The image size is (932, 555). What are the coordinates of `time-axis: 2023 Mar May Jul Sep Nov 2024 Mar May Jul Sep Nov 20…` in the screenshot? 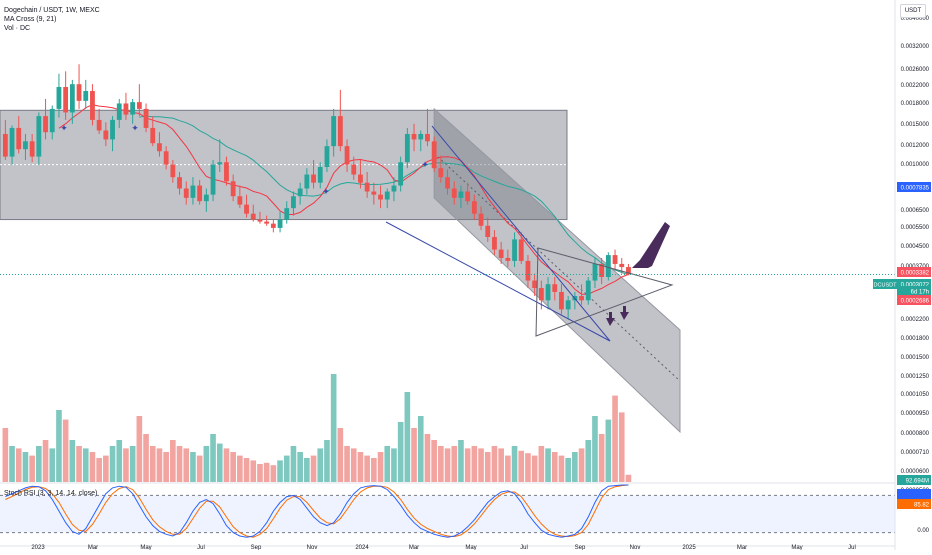 It's located at (447, 548).